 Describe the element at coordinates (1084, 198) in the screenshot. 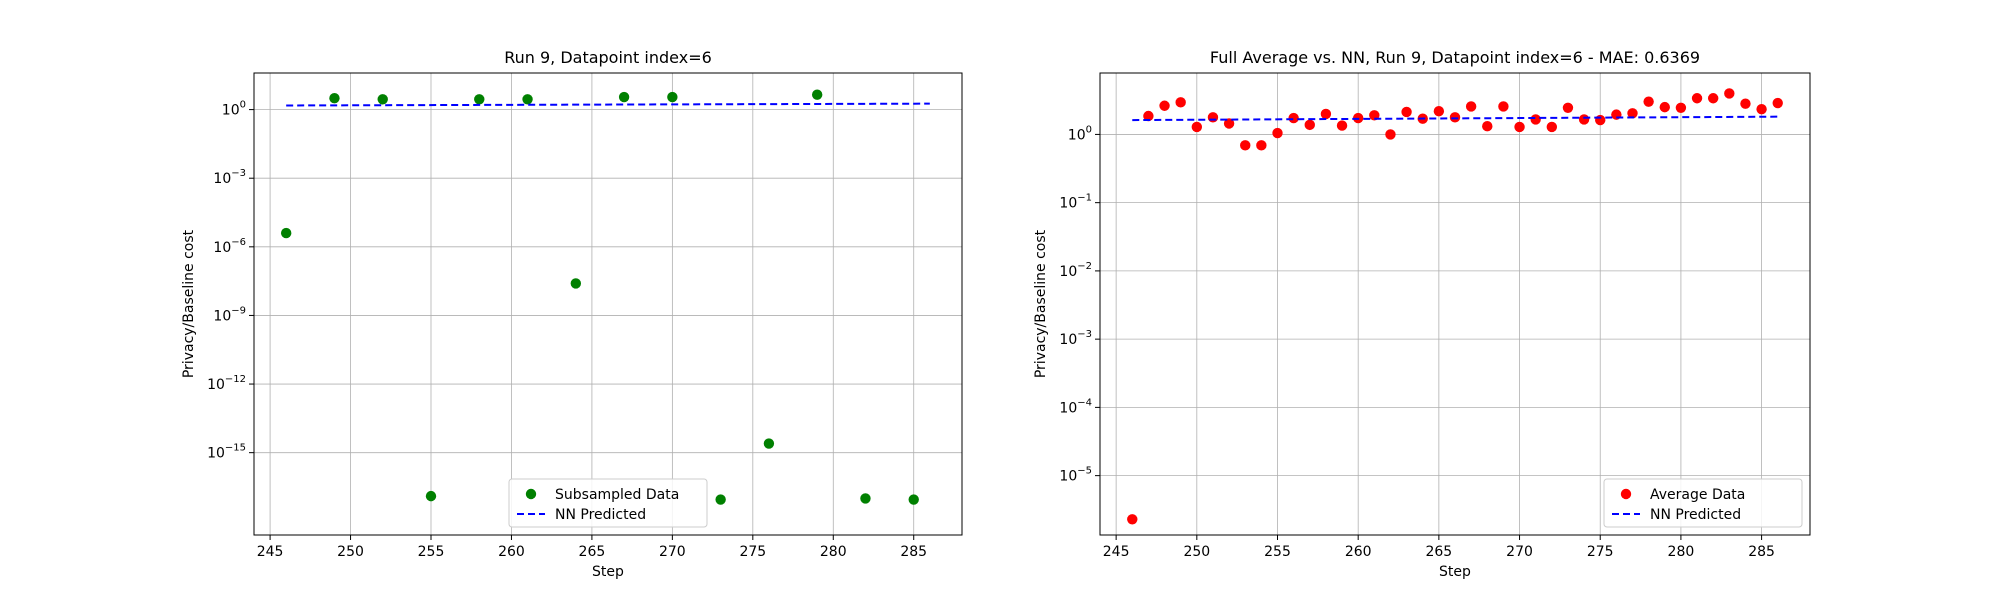

I see `tick-label-exponent: −1` at that location.